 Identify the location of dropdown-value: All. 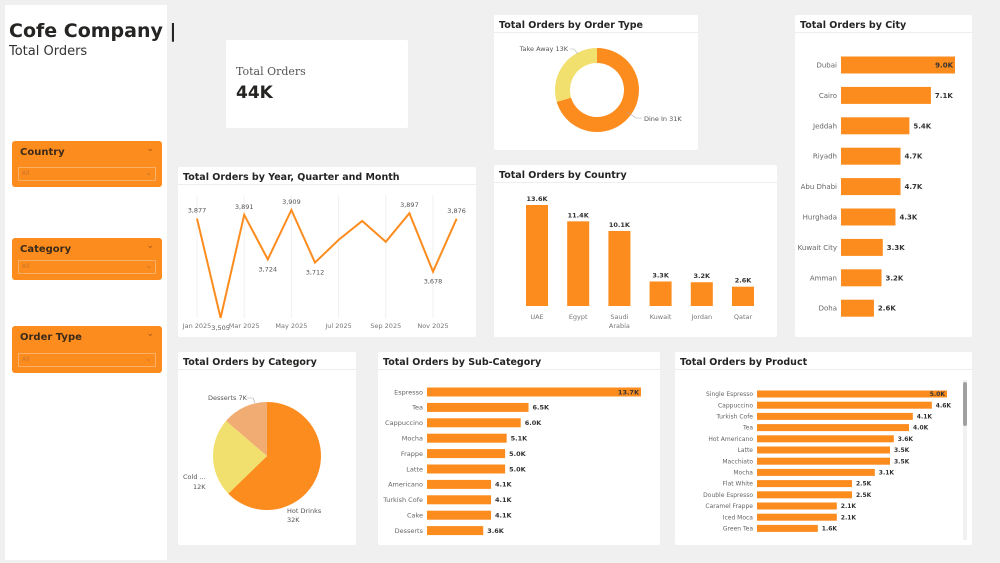
(26, 173).